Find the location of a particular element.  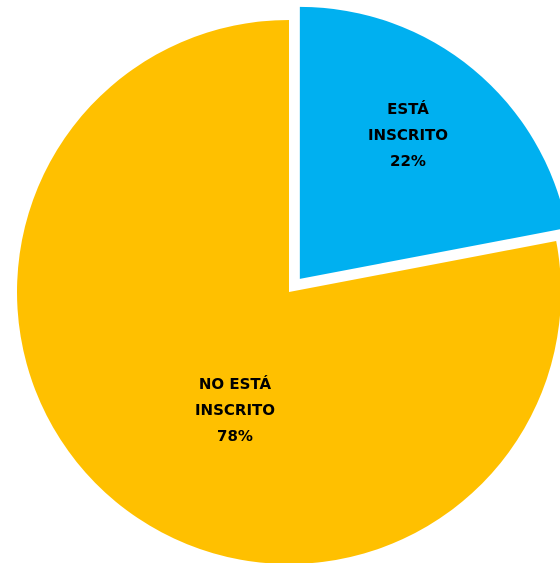

value-label: 78% is located at coordinates (235, 436).